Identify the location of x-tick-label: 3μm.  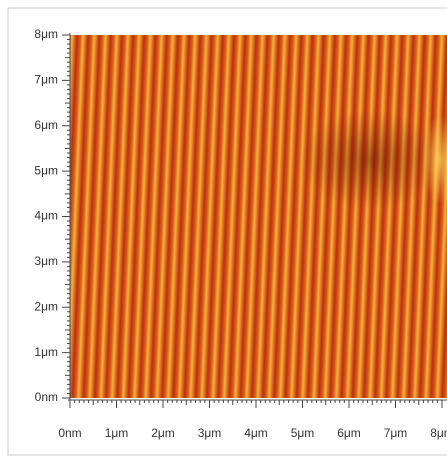
(210, 433).